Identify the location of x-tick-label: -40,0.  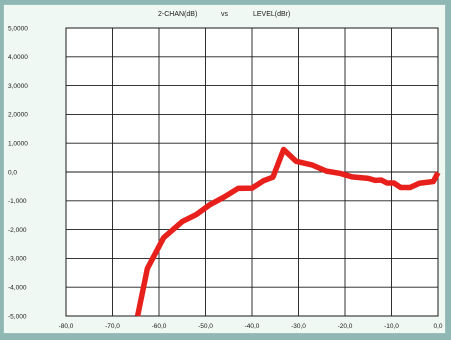
(252, 326).